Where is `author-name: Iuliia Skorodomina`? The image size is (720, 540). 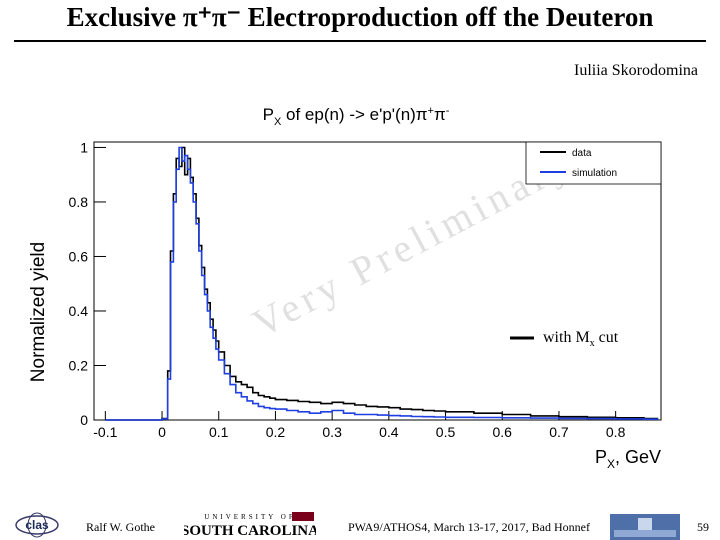 author-name: Iuliia Skorodomina is located at coordinates (636, 70).